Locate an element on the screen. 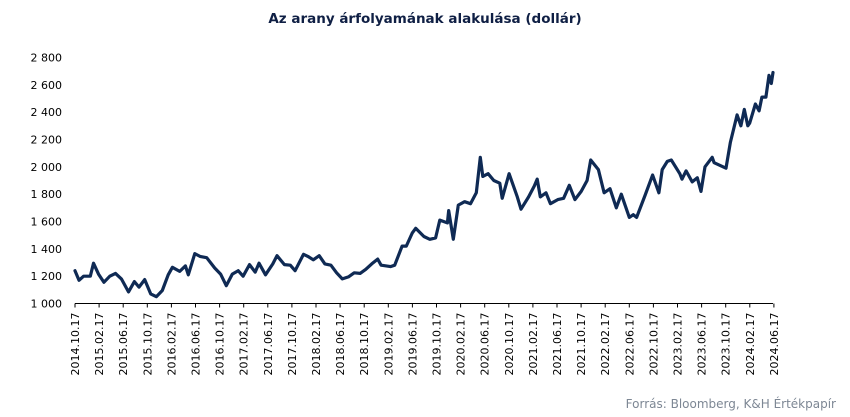  x-tick-label: 2015.02.17 is located at coordinates (99, 344).